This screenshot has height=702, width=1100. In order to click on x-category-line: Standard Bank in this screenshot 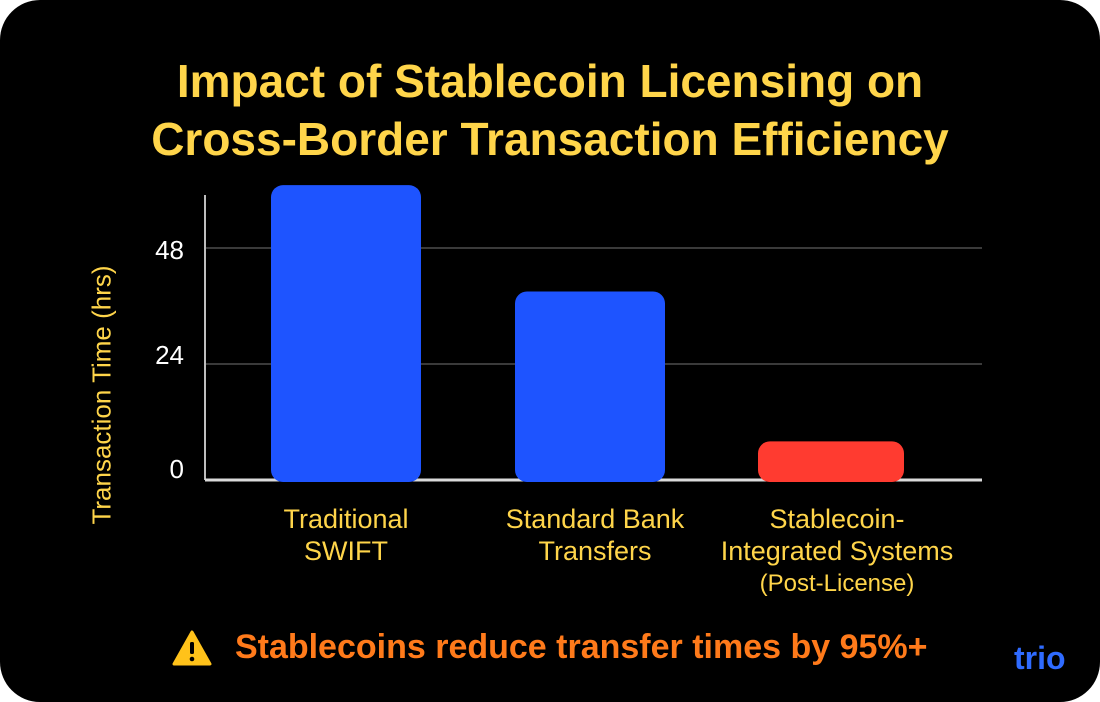, I will do `click(595, 519)`.